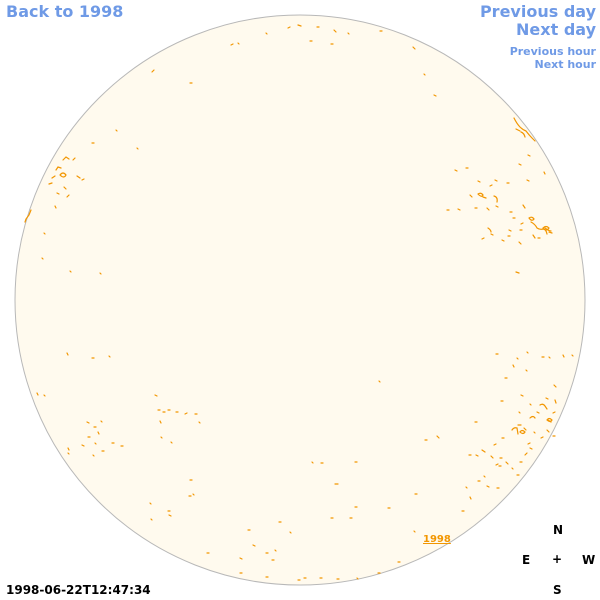 This screenshot has width=600, height=600. Describe the element at coordinates (537, 11) in the screenshot. I see `previous-day-link: Previous day` at that location.